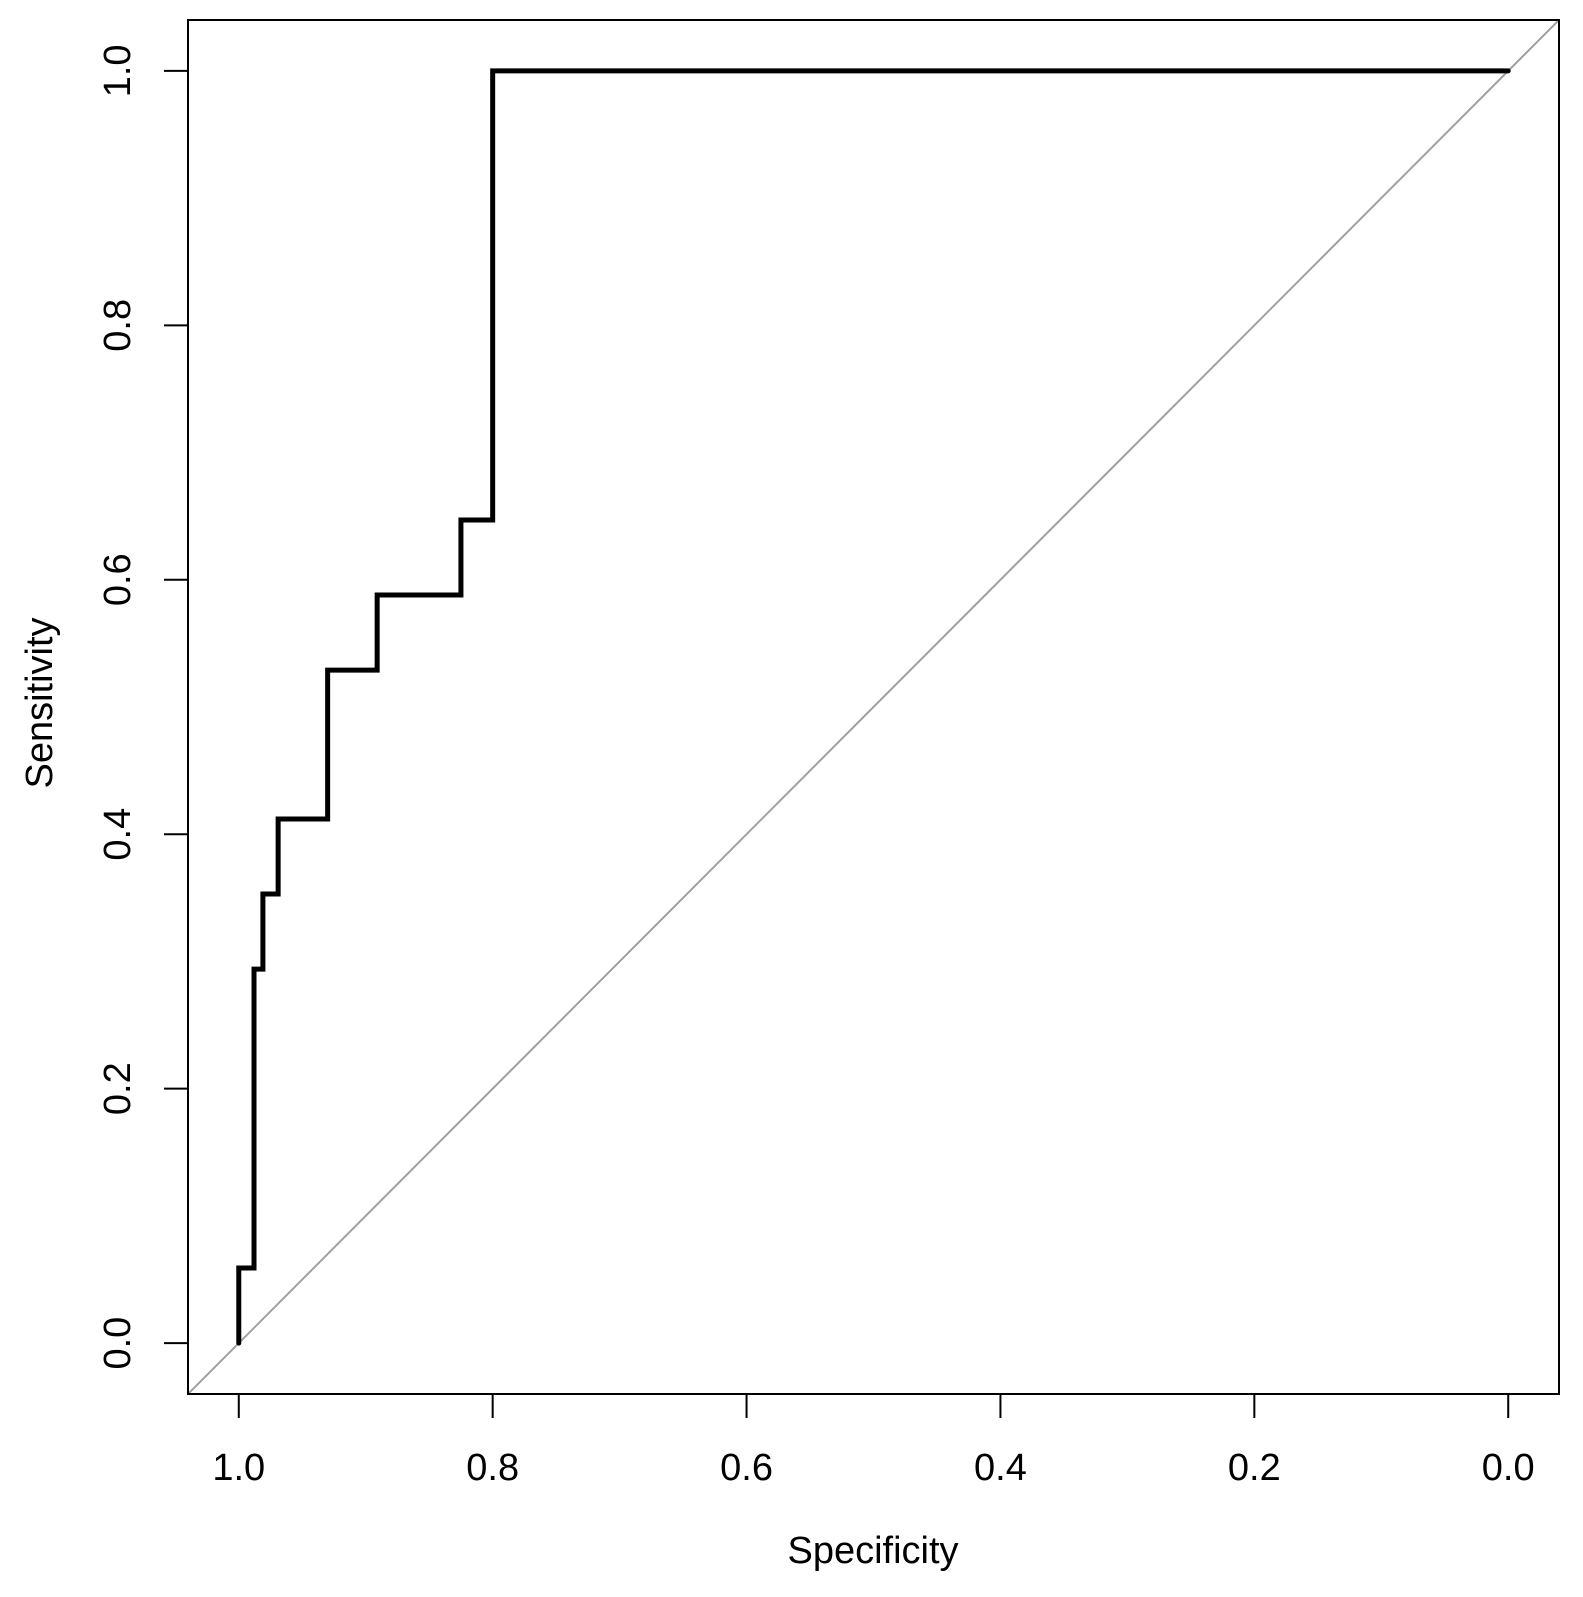 This screenshot has width=1583, height=1597. I want to click on x-tick-label: 0.2, so click(1254, 1468).